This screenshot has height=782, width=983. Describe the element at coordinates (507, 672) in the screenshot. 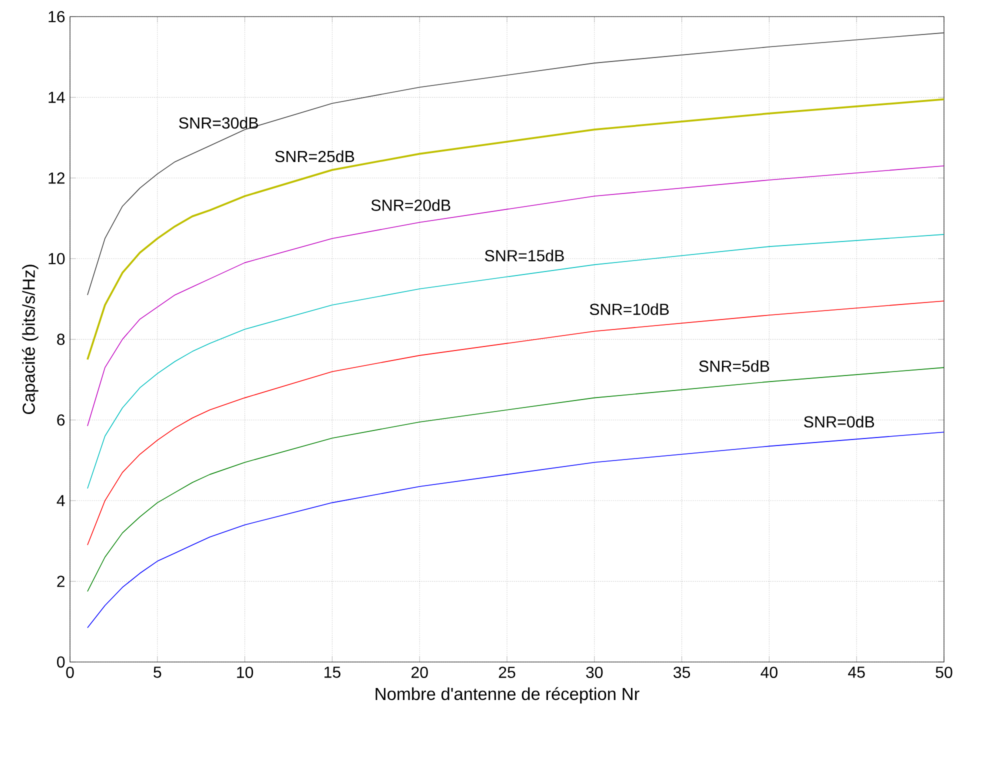

I see `x-tick-label: 25` at that location.